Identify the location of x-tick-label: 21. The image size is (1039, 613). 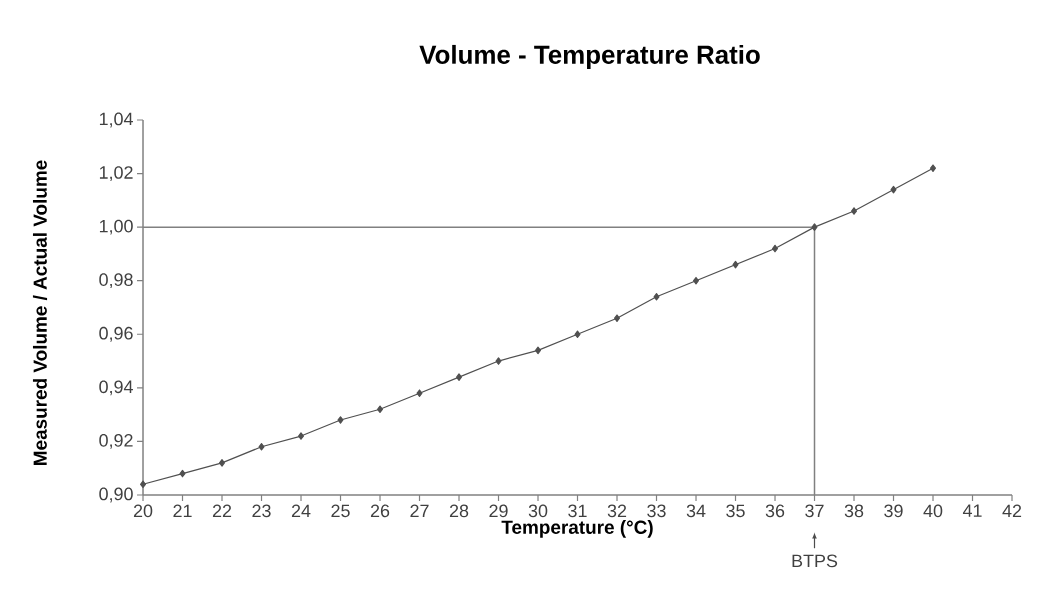
(182, 511).